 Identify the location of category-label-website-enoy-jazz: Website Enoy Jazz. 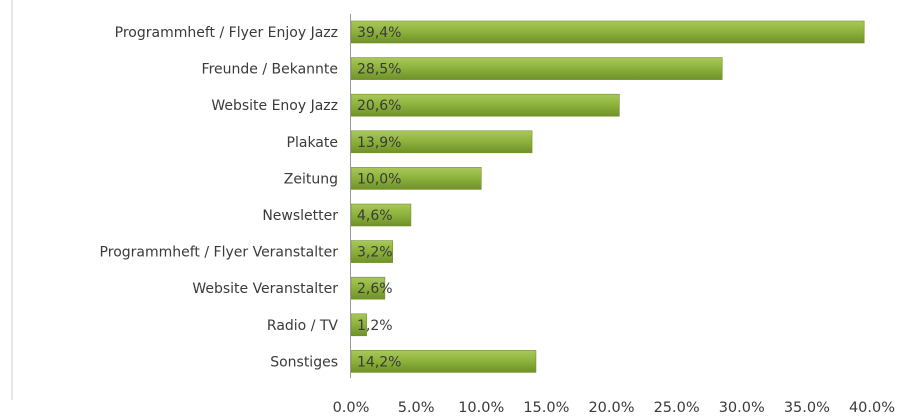
(274, 106).